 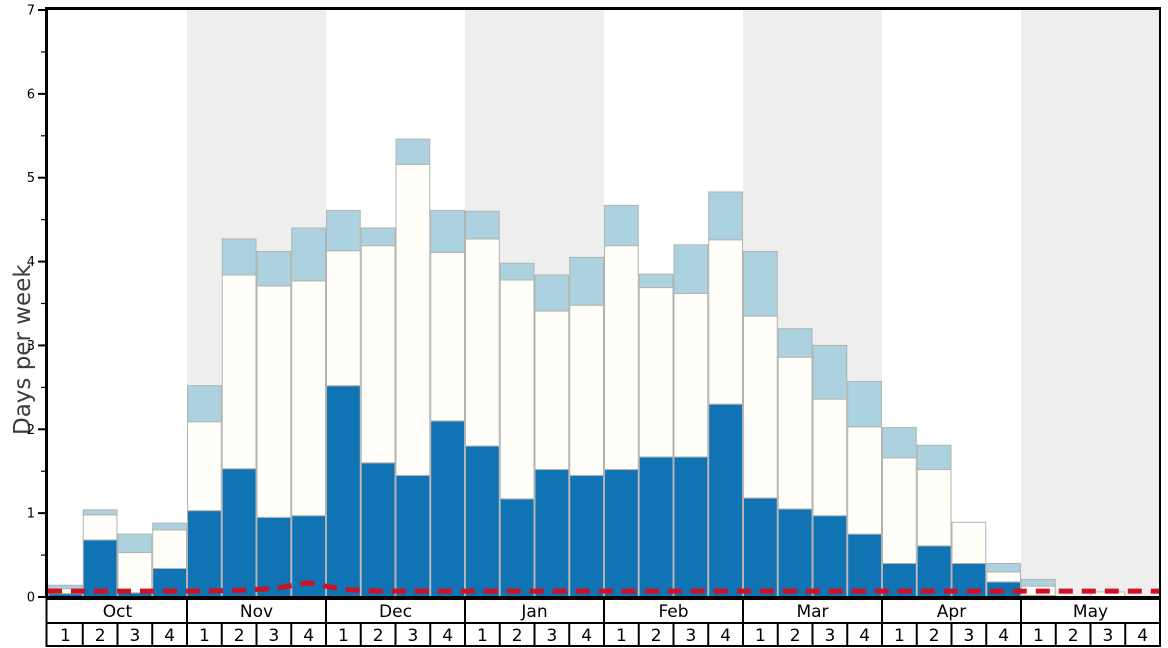 I want to click on y-tick-label: 2, so click(x=31, y=430).